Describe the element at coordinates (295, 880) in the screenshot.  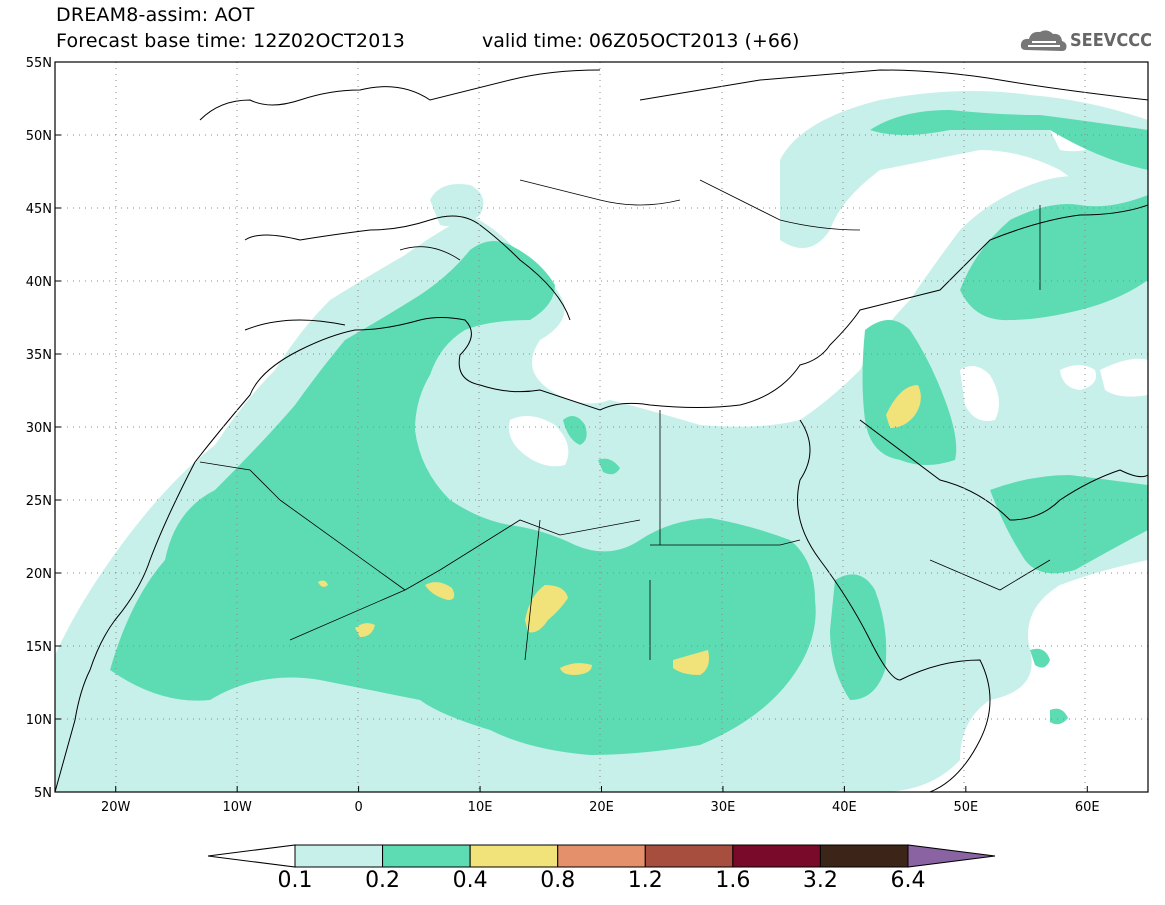
I see `colorbar-label: 0.1` at that location.